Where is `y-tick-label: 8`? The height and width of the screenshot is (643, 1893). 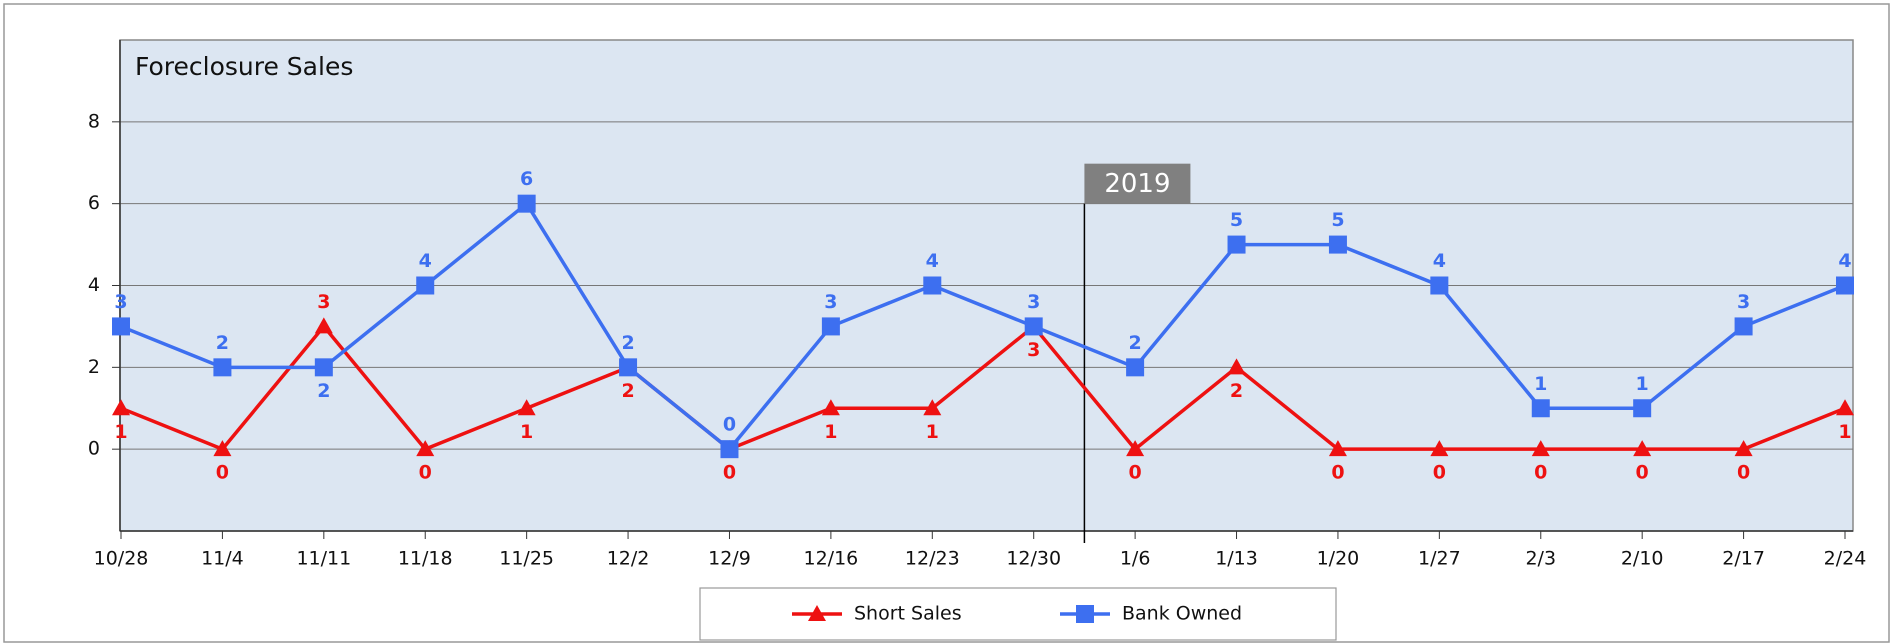 y-tick-label: 8 is located at coordinates (94, 121).